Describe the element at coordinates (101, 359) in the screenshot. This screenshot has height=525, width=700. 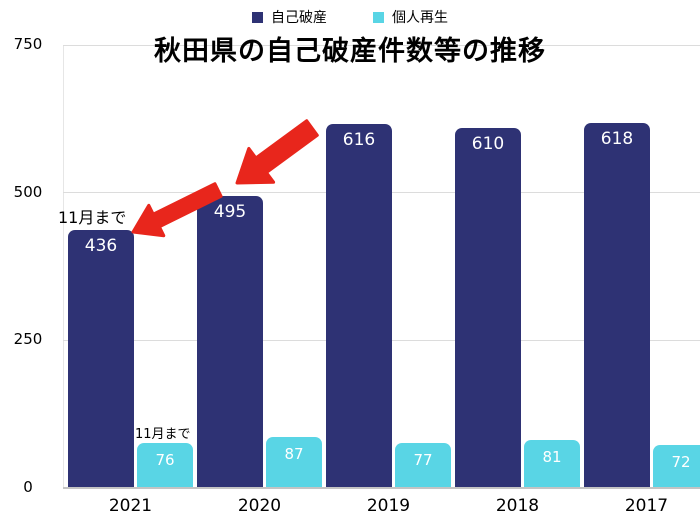
I see `bar-自己破産-2021: 436` at that location.